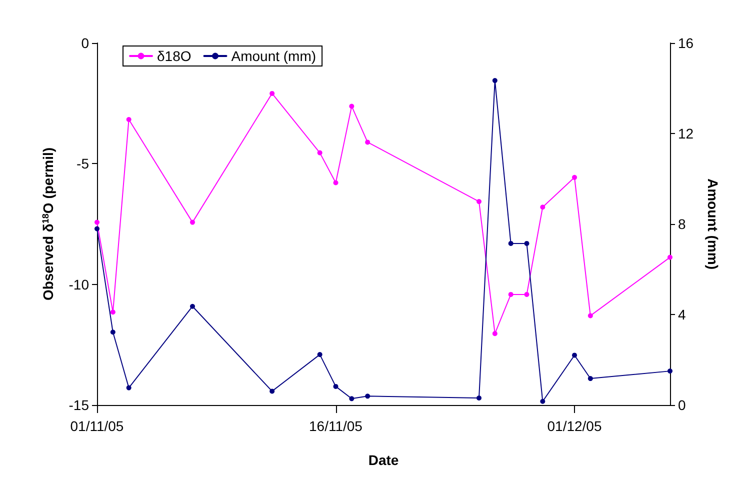 This screenshot has width=746, height=489. I want to click on y-axis-title: Observed δ18O (permil), so click(48, 224).